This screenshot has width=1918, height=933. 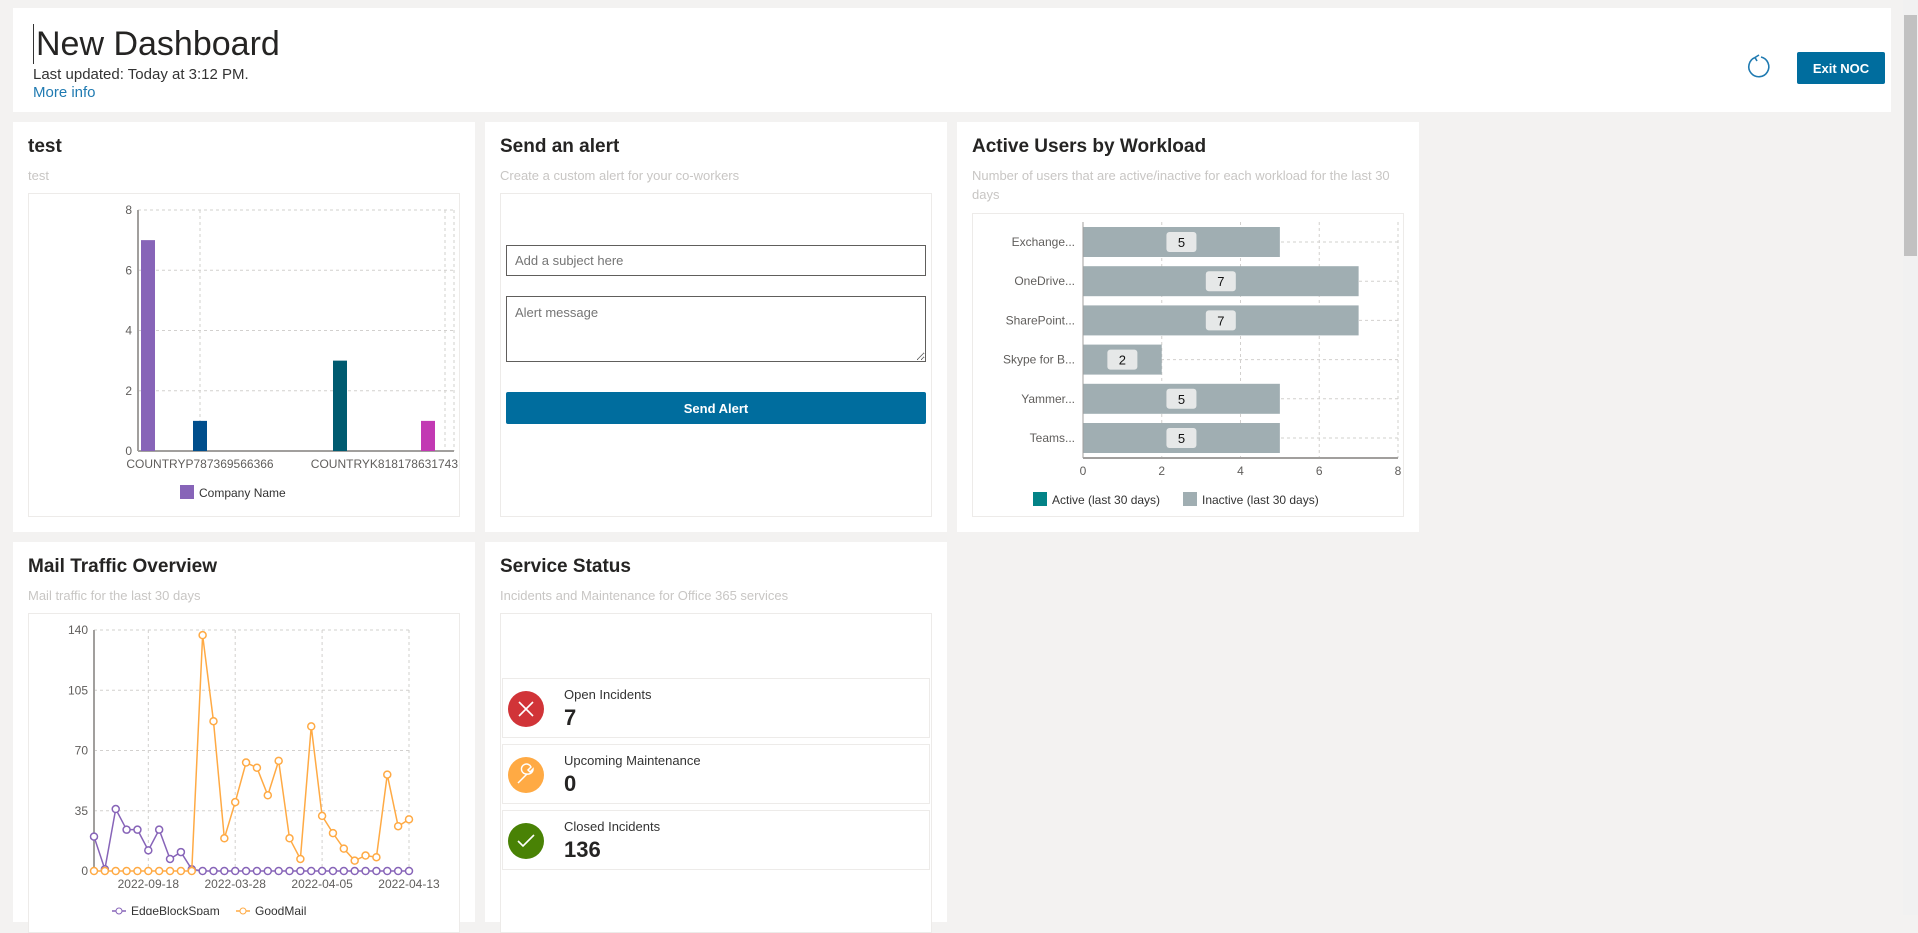 I want to click on panel-title: Send an alert, so click(x=560, y=146).